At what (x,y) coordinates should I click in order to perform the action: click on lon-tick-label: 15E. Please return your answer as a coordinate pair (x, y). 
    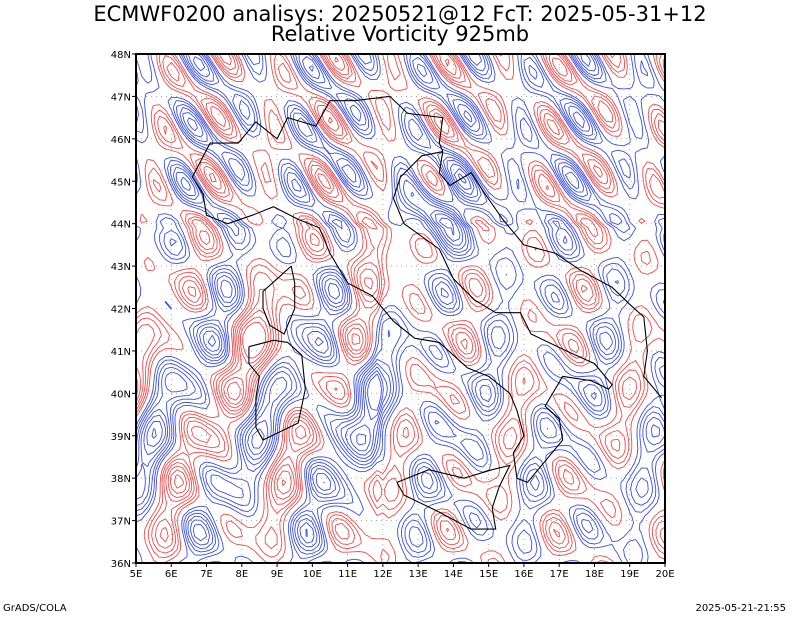
    Looking at the image, I should click on (488, 574).